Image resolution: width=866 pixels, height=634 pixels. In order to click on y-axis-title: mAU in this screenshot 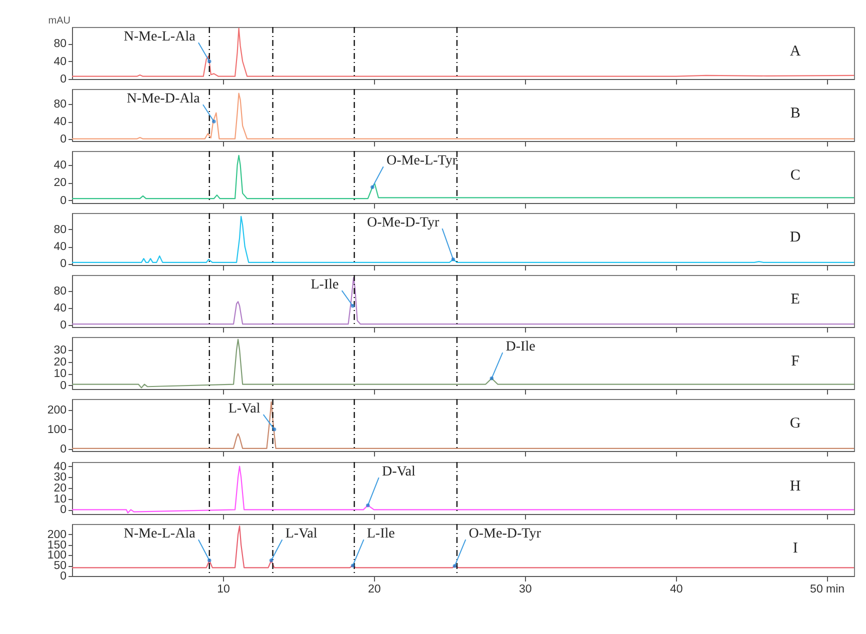, I will do `click(59, 21)`.